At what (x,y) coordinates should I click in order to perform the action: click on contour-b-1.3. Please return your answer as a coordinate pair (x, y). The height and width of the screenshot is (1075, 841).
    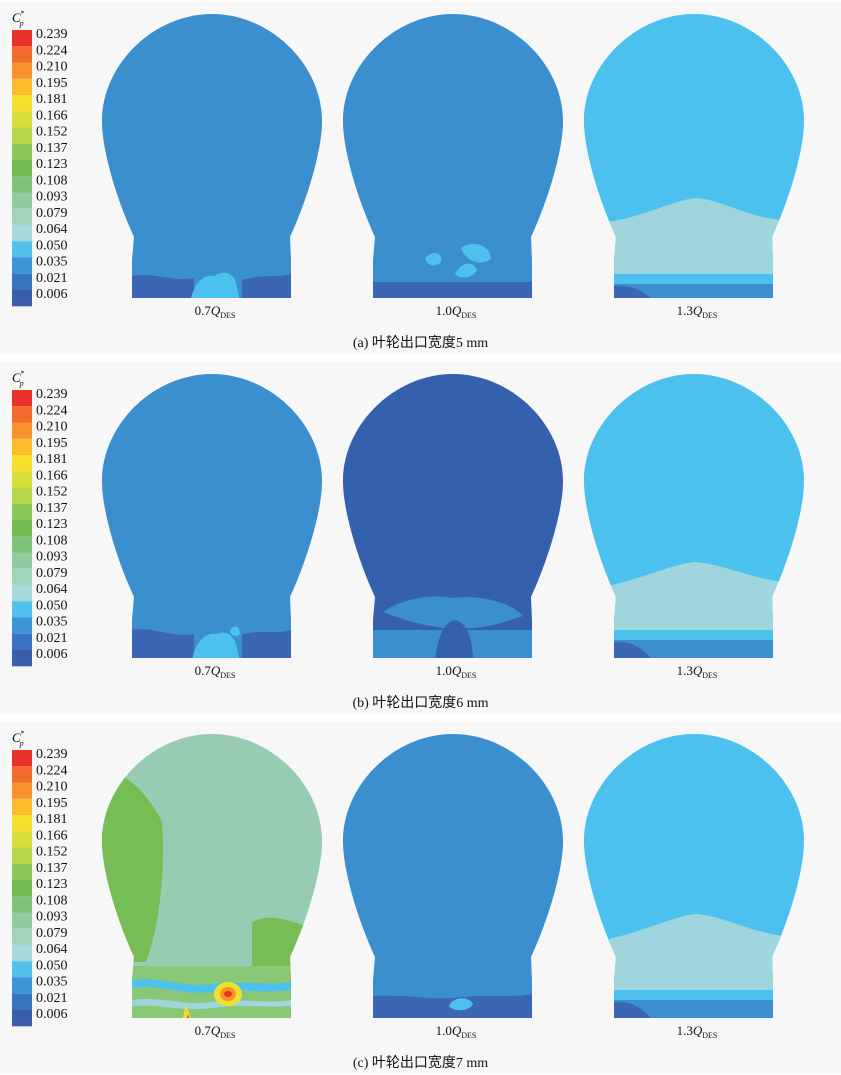
    Looking at the image, I should click on (694, 516).